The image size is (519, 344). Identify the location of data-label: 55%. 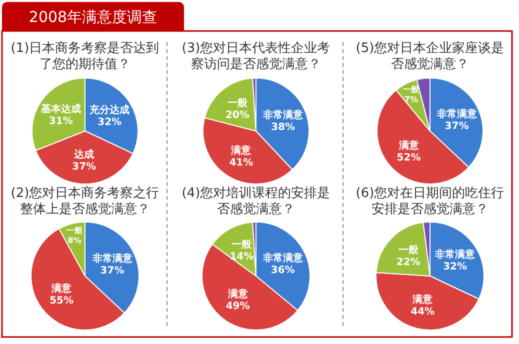
(62, 301).